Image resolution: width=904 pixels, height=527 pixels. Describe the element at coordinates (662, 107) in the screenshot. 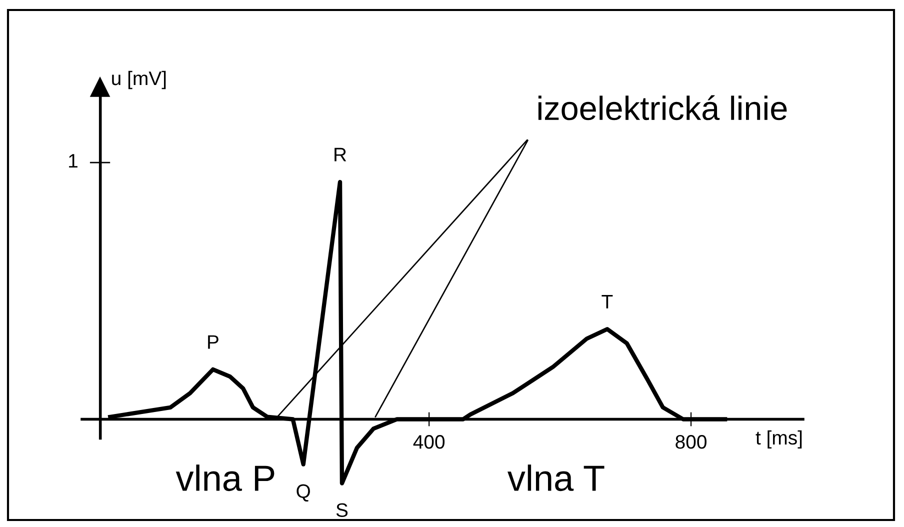

I see `annotation: izoelektrická linie` at that location.